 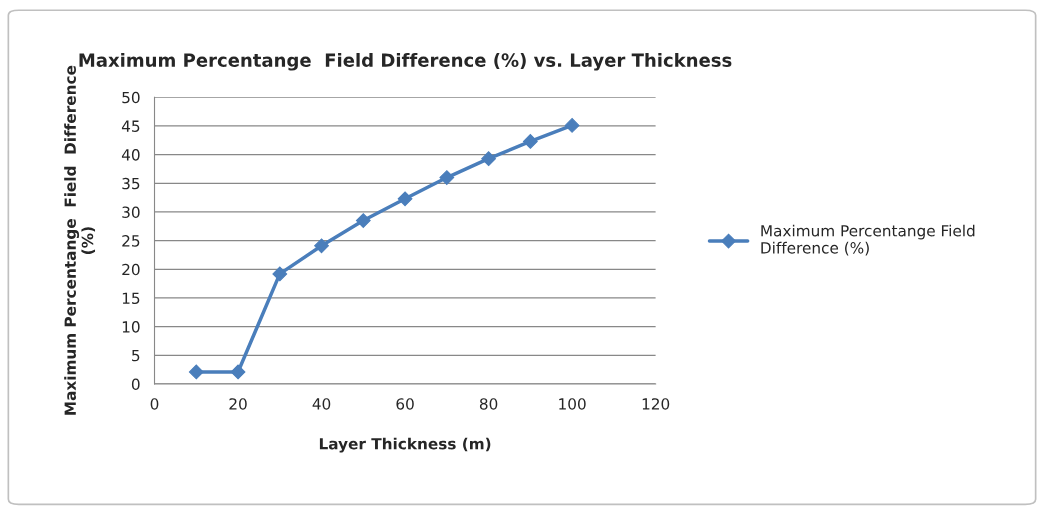 I want to click on x-tick-label: 40, so click(x=321, y=404).